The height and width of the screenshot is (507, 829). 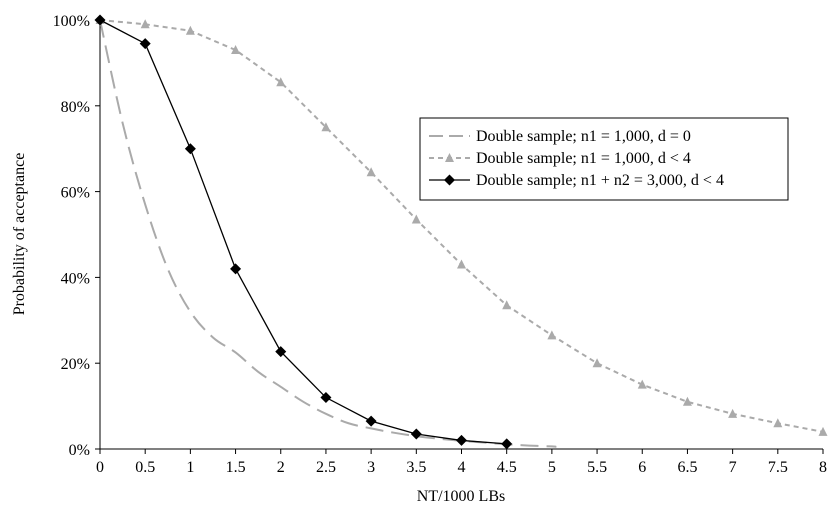 I want to click on x-tick-label: 8, so click(x=823, y=467).